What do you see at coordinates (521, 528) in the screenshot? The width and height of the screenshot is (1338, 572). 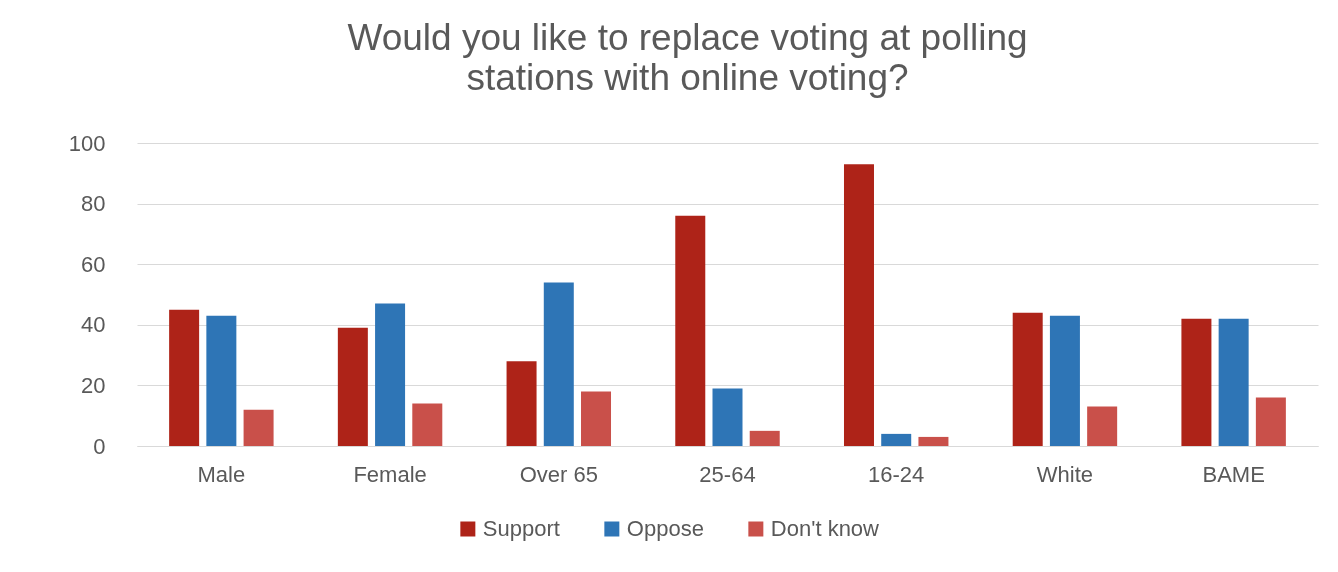 I see `legend-label: Support` at bounding box center [521, 528].